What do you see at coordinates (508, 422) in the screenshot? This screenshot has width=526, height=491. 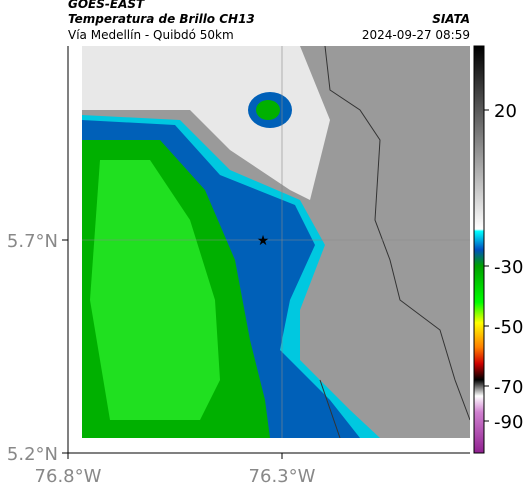 I see `colorbar-label: -90` at bounding box center [508, 422].